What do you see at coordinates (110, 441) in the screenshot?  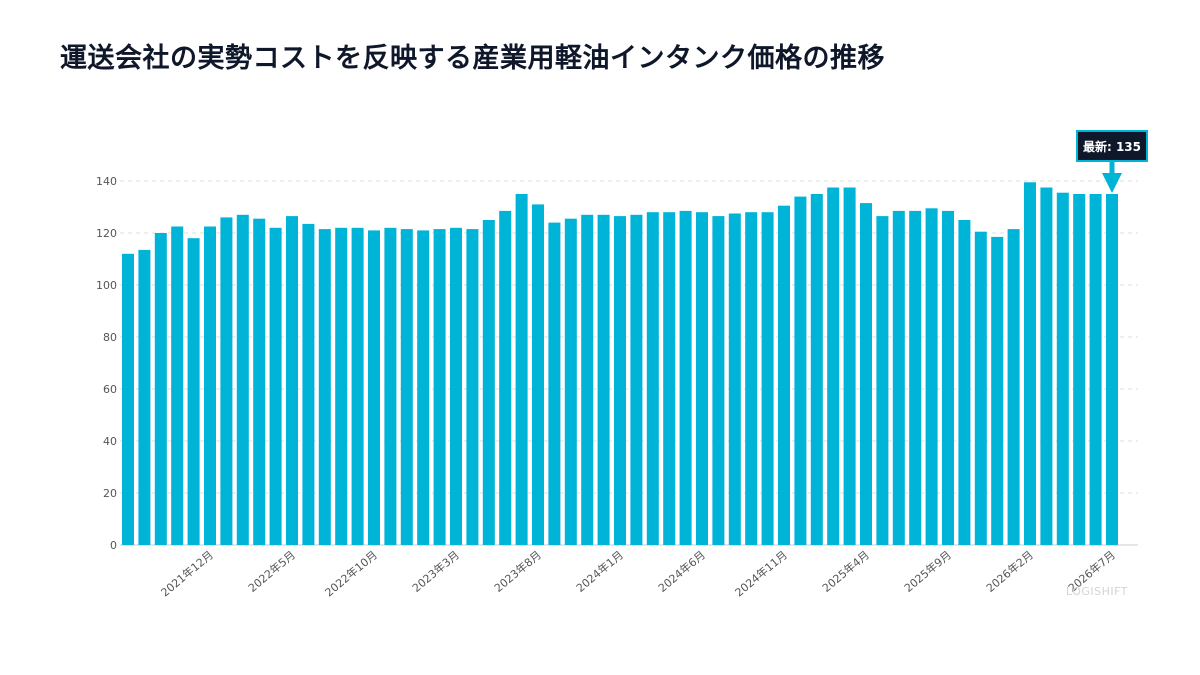 I see `y-tick-label: 40` at bounding box center [110, 441].